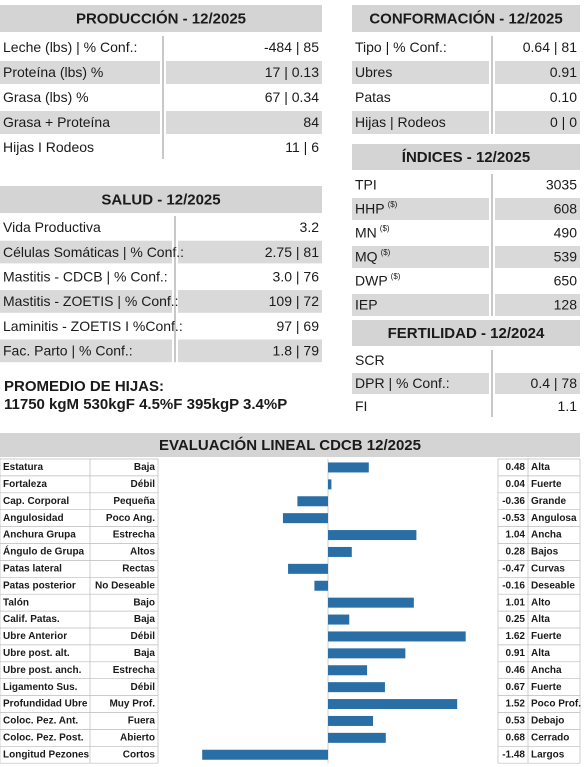 The width and height of the screenshot is (587, 767). Describe the element at coordinates (516, 636) in the screenshot. I see `value-label: 1.62` at that location.